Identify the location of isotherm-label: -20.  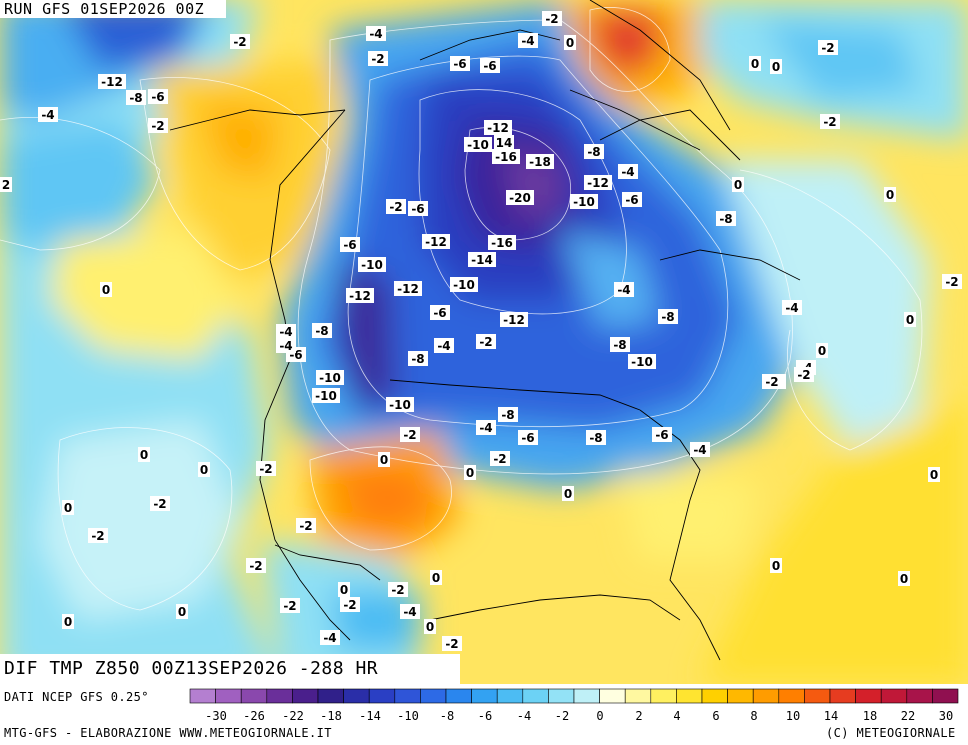
(520, 197).